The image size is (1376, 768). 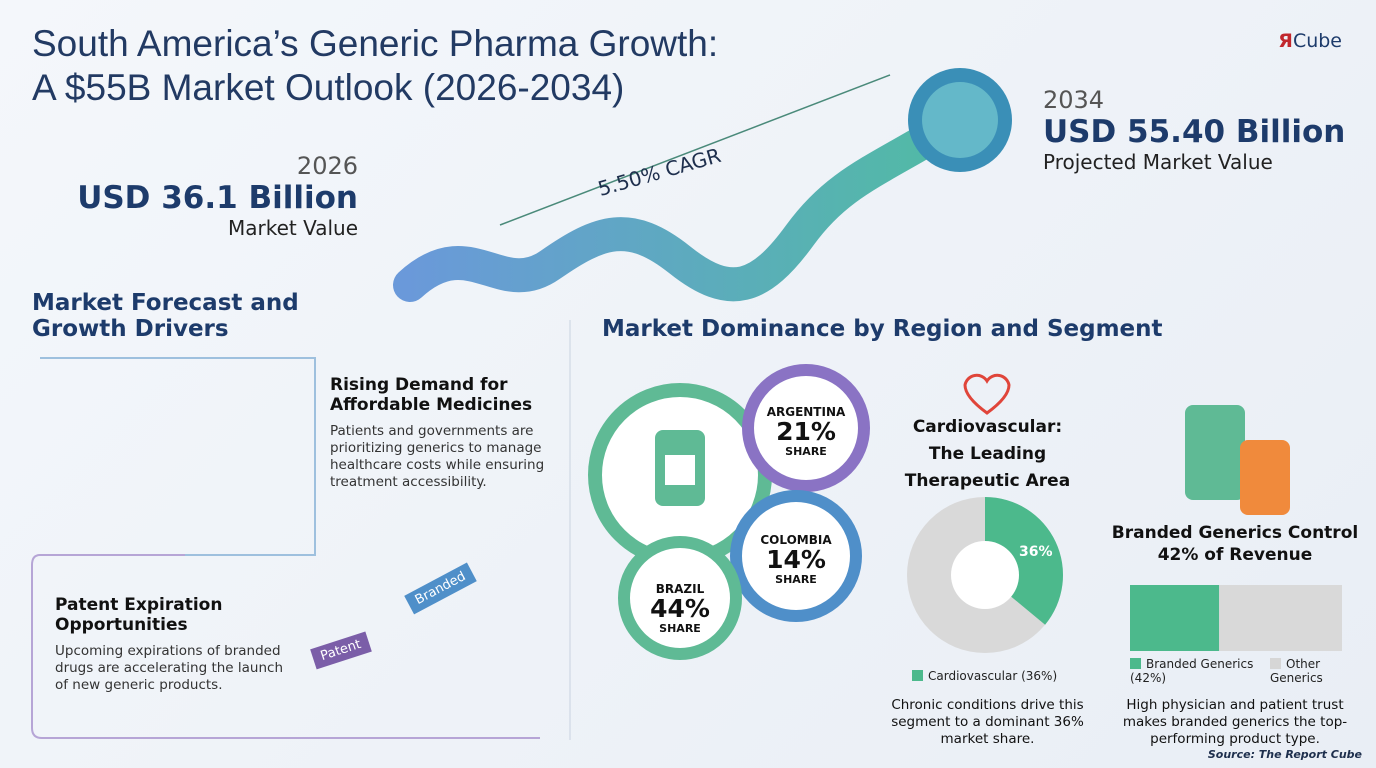 I want to click on end-value: USD 55.40 Billion, so click(x=1194, y=132).